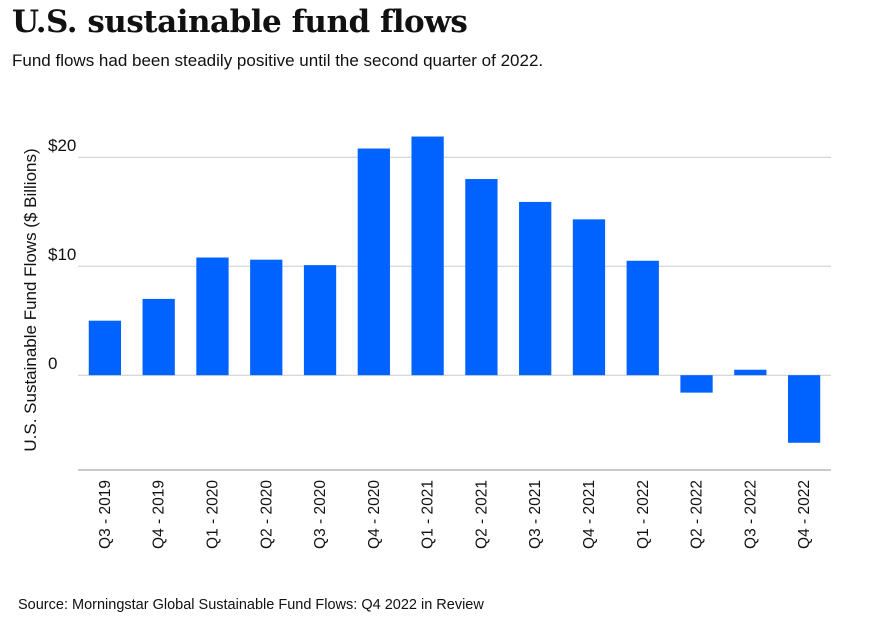 The height and width of the screenshot is (627, 869). I want to click on x-tick-label: Q4 - 2022, so click(804, 514).